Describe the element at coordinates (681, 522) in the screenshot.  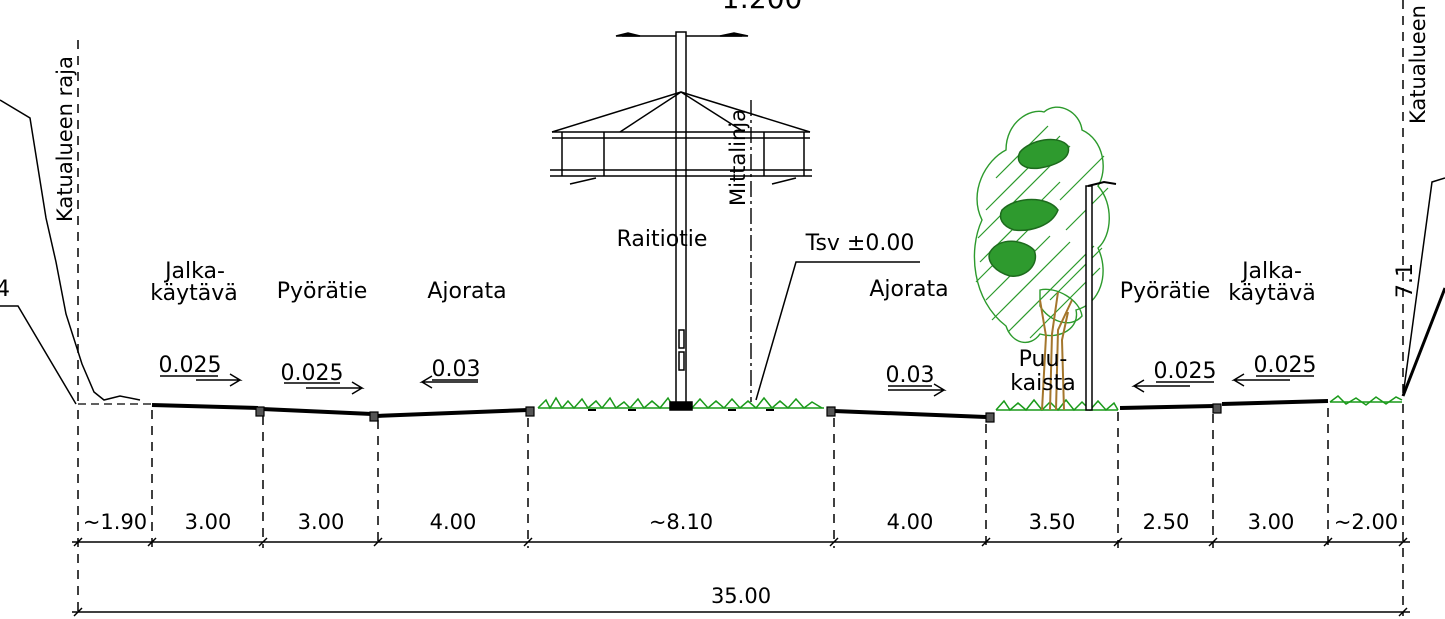
I see `width-label-5: ~8.10` at that location.